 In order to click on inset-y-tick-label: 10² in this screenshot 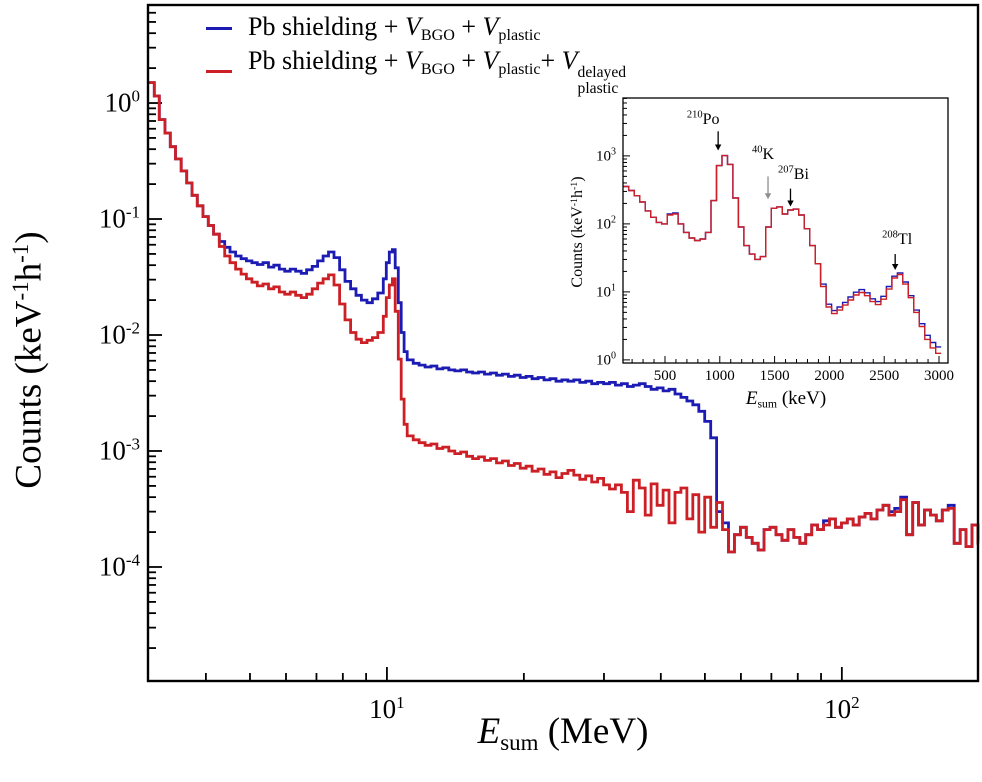, I will do `click(606, 223)`.